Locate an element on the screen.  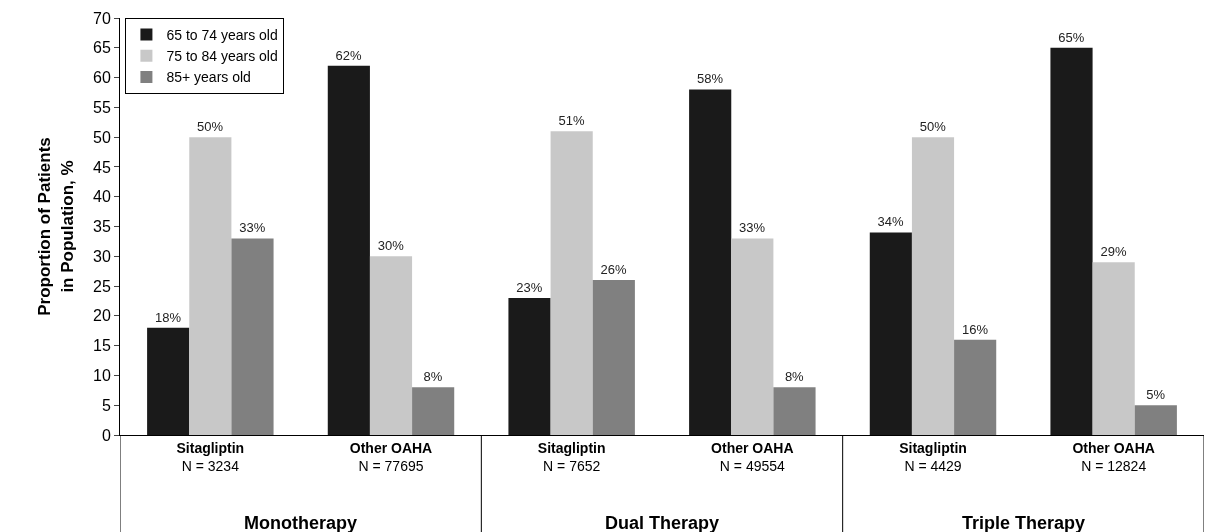
x-tick-label: Other OAHA N = 49554 is located at coordinates (752, 456).